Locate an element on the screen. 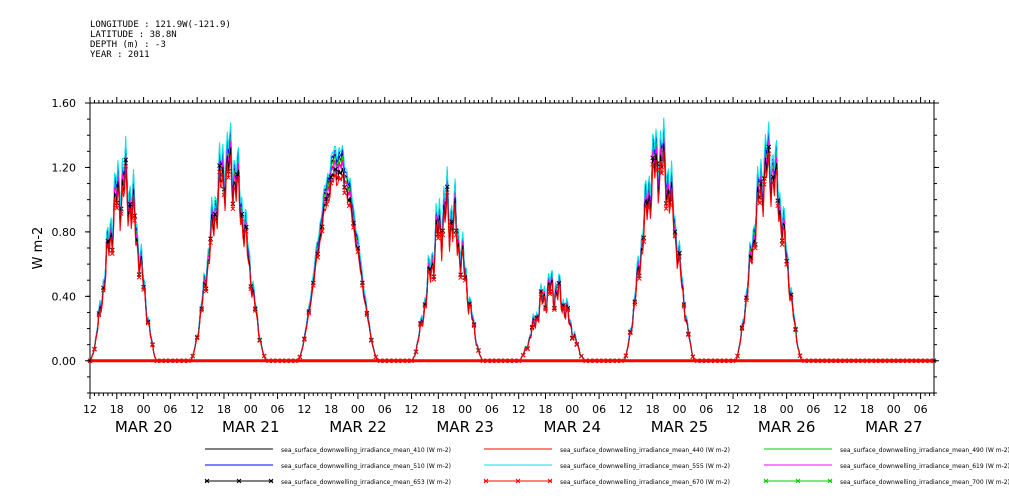 This screenshot has height=504, width=1009. x-day-label: MAR 26 is located at coordinates (786, 427).